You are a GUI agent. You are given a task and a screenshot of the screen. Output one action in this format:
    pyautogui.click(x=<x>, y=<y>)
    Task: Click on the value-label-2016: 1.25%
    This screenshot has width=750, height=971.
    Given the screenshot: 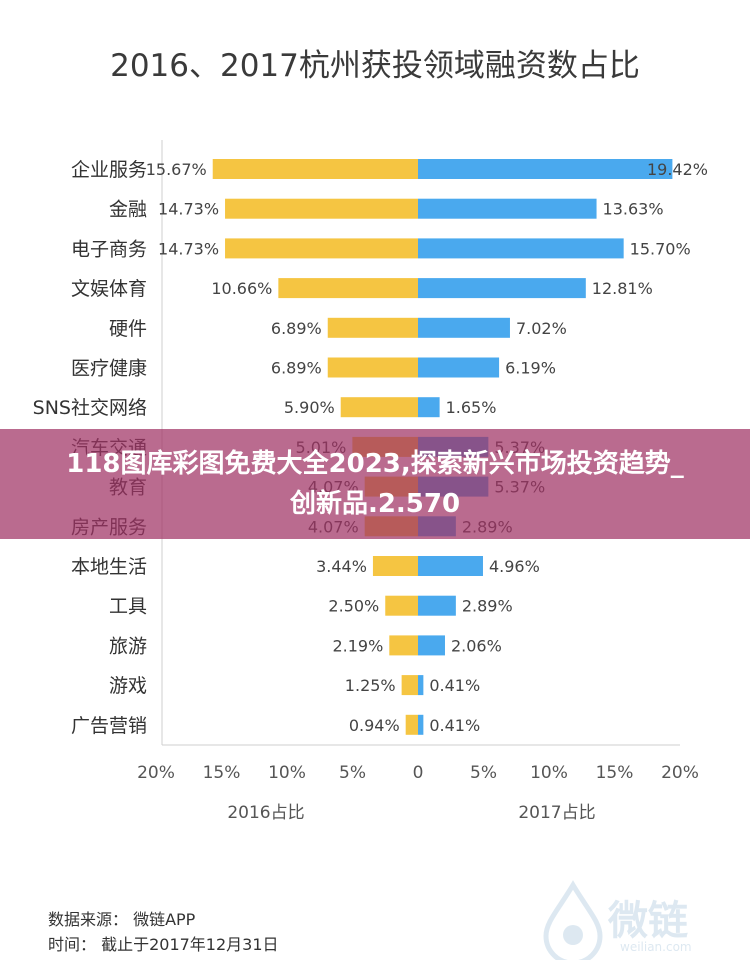 What is the action you would take?
    pyautogui.click(x=370, y=685)
    